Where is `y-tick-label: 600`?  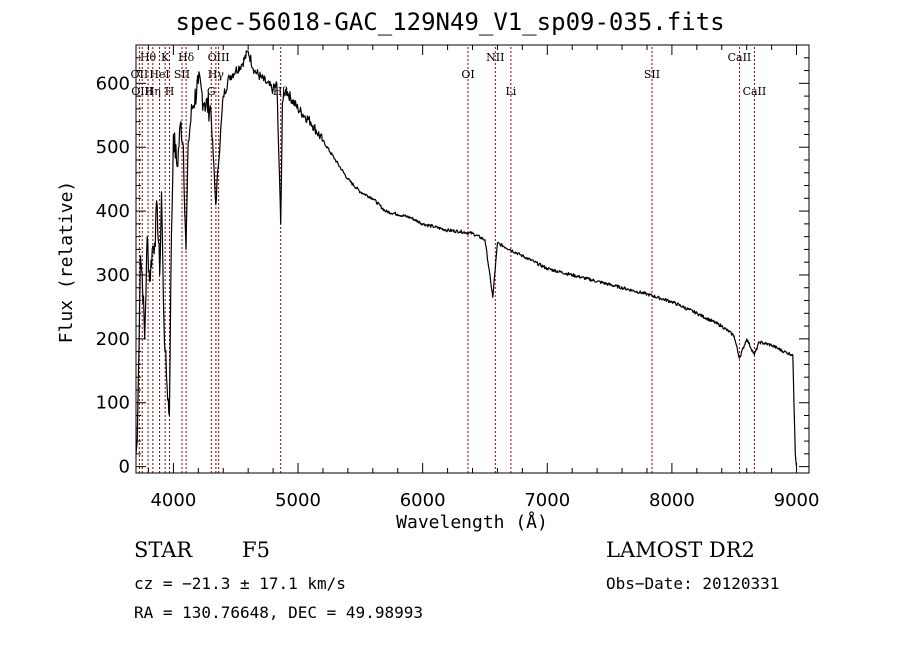 y-tick-label: 600 is located at coordinates (113, 83).